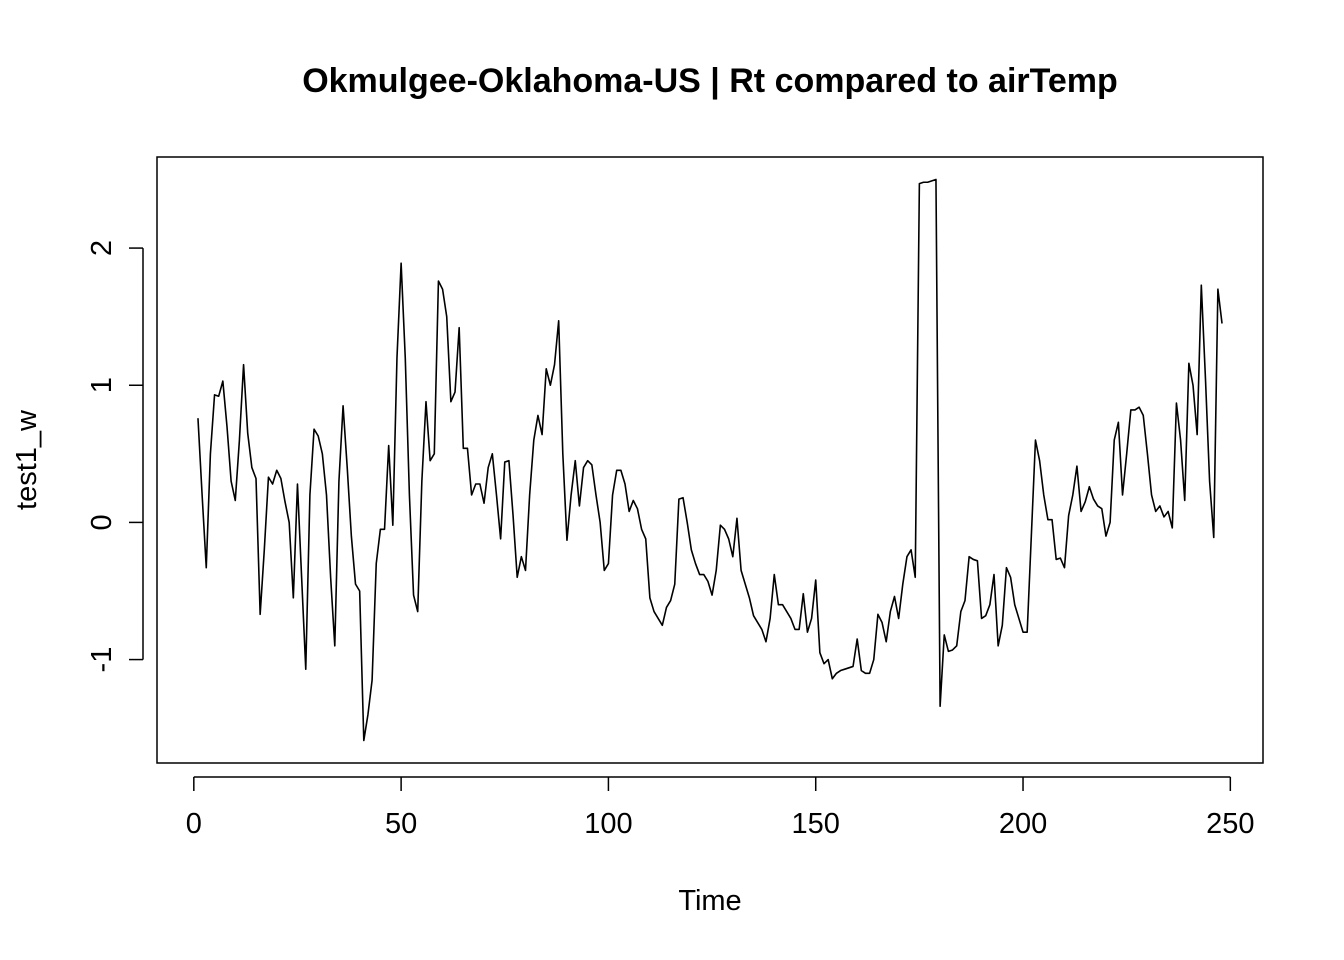 Image resolution: width=1344 pixels, height=960 pixels. What do you see at coordinates (194, 824) in the screenshot?
I see `x-tick-label: 0` at bounding box center [194, 824].